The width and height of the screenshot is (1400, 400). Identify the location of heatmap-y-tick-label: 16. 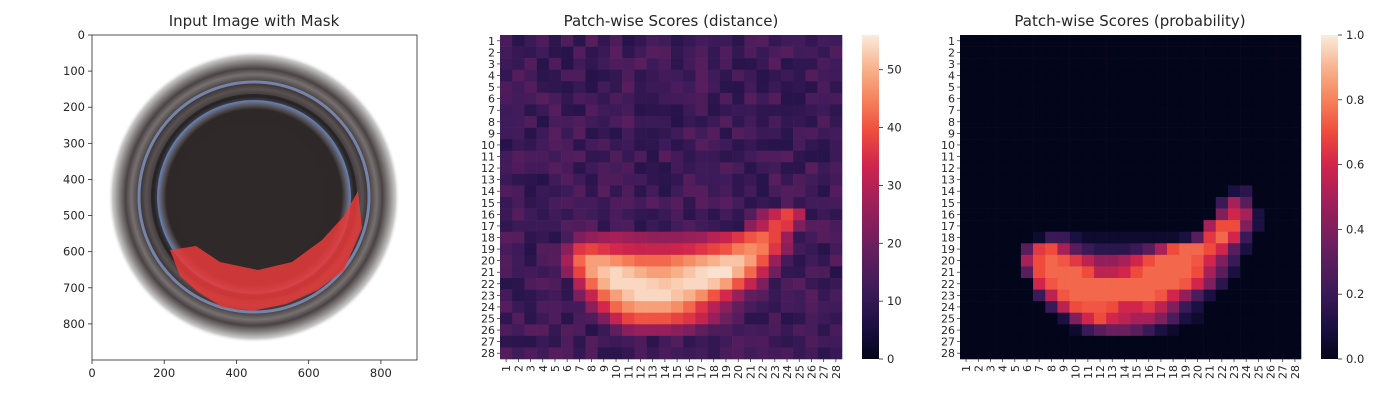
(948, 214).